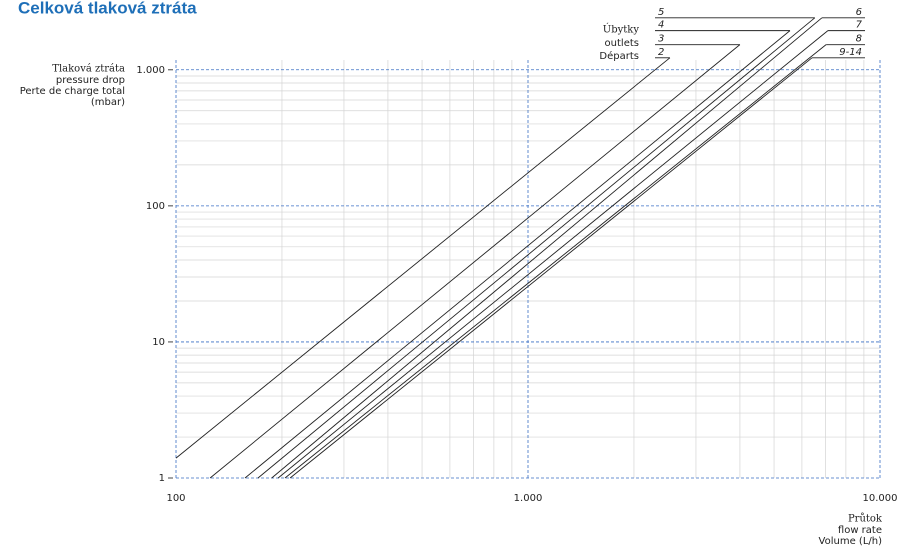 The image size is (904, 546). I want to click on x-tick-label: 100, so click(175, 498).